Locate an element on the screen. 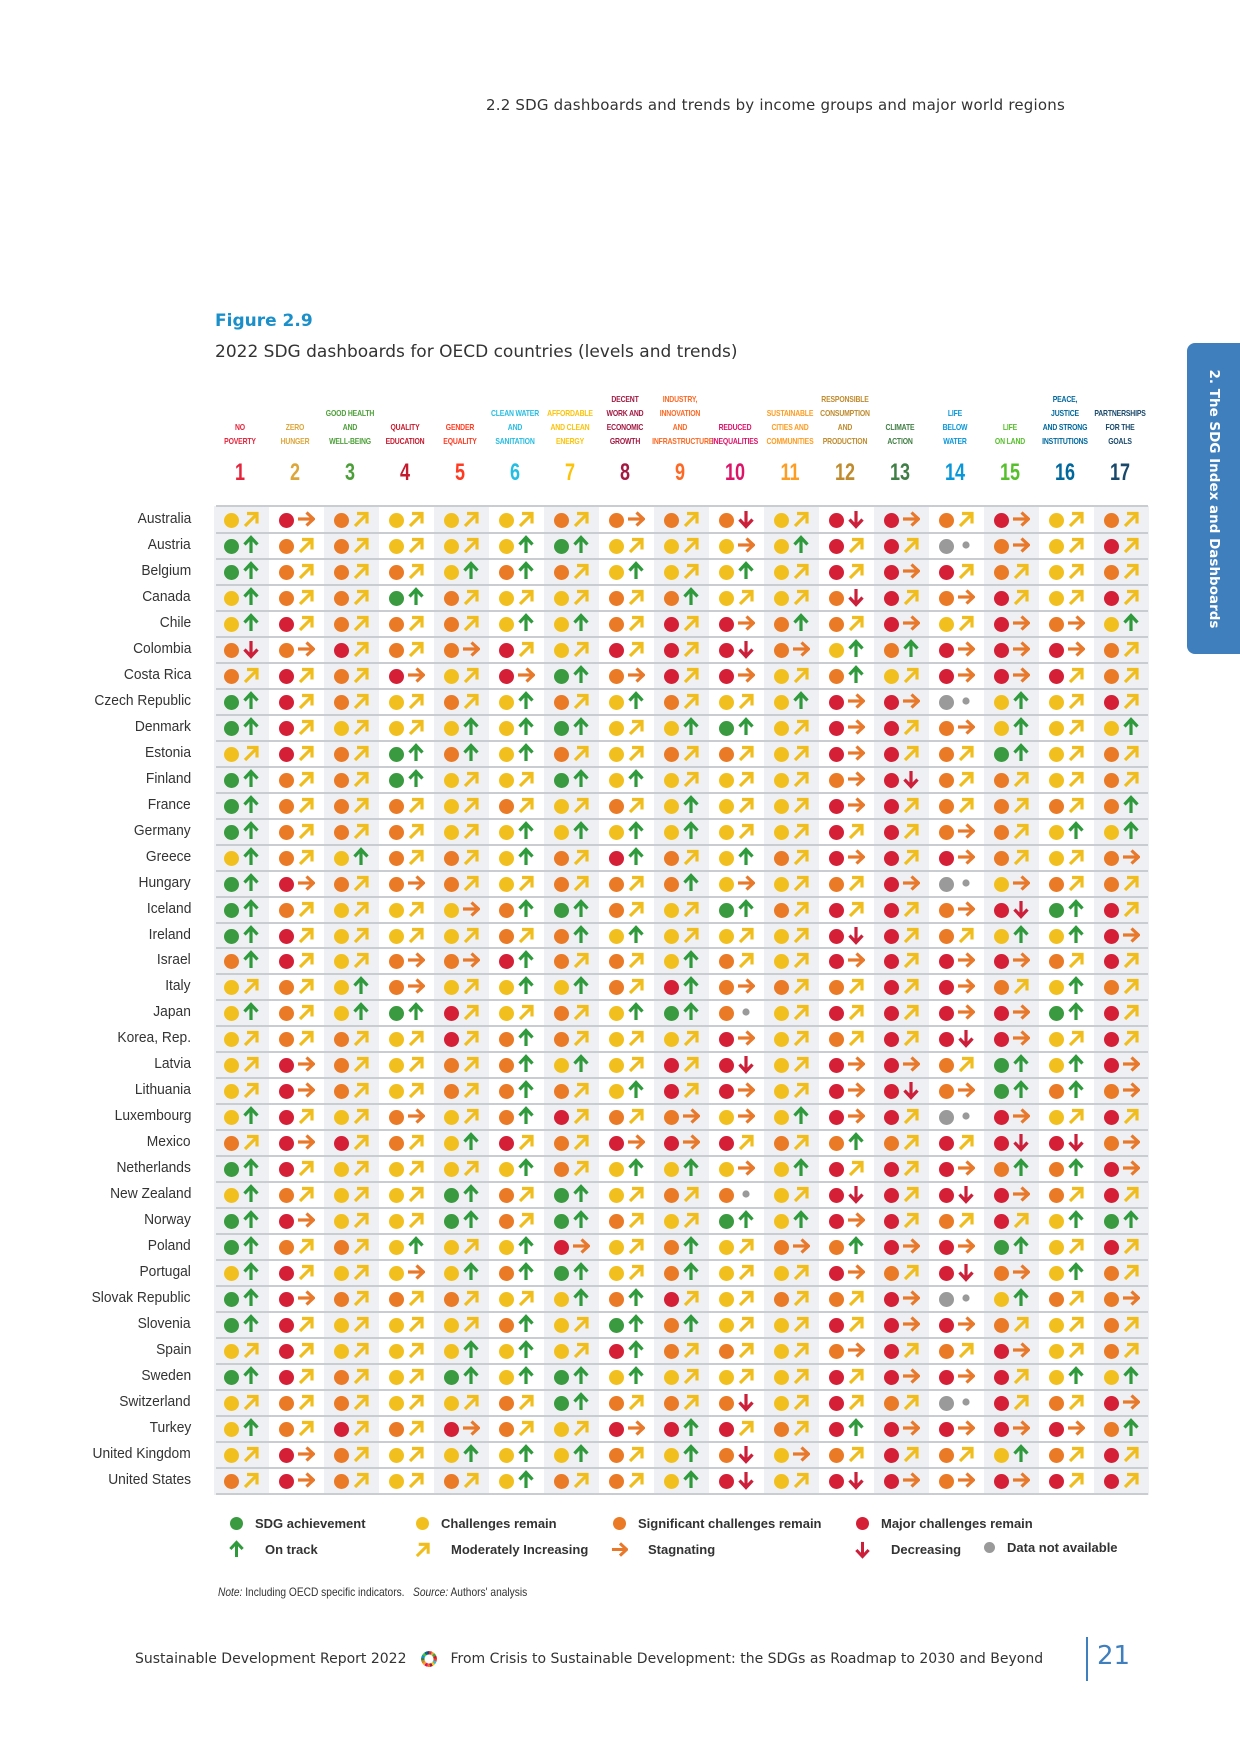  goal-name: LIFE BELOW WATER is located at coordinates (955, 427).